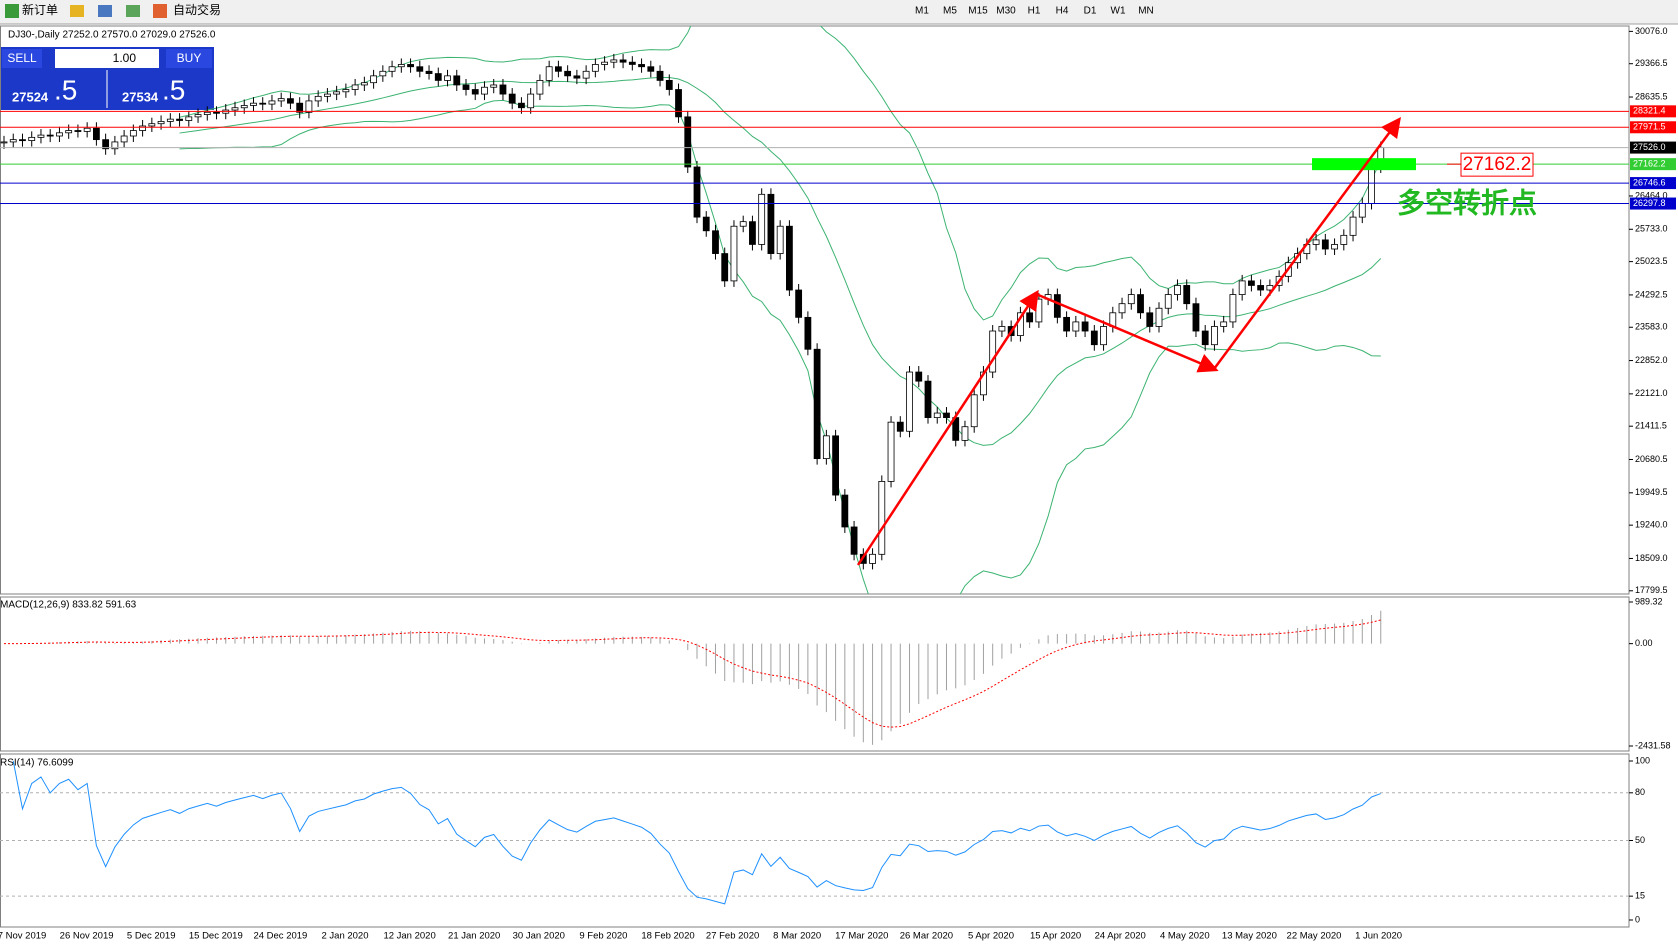 Image resolution: width=1678 pixels, height=948 pixels. I want to click on y-tick-label: 80, so click(1640, 792).